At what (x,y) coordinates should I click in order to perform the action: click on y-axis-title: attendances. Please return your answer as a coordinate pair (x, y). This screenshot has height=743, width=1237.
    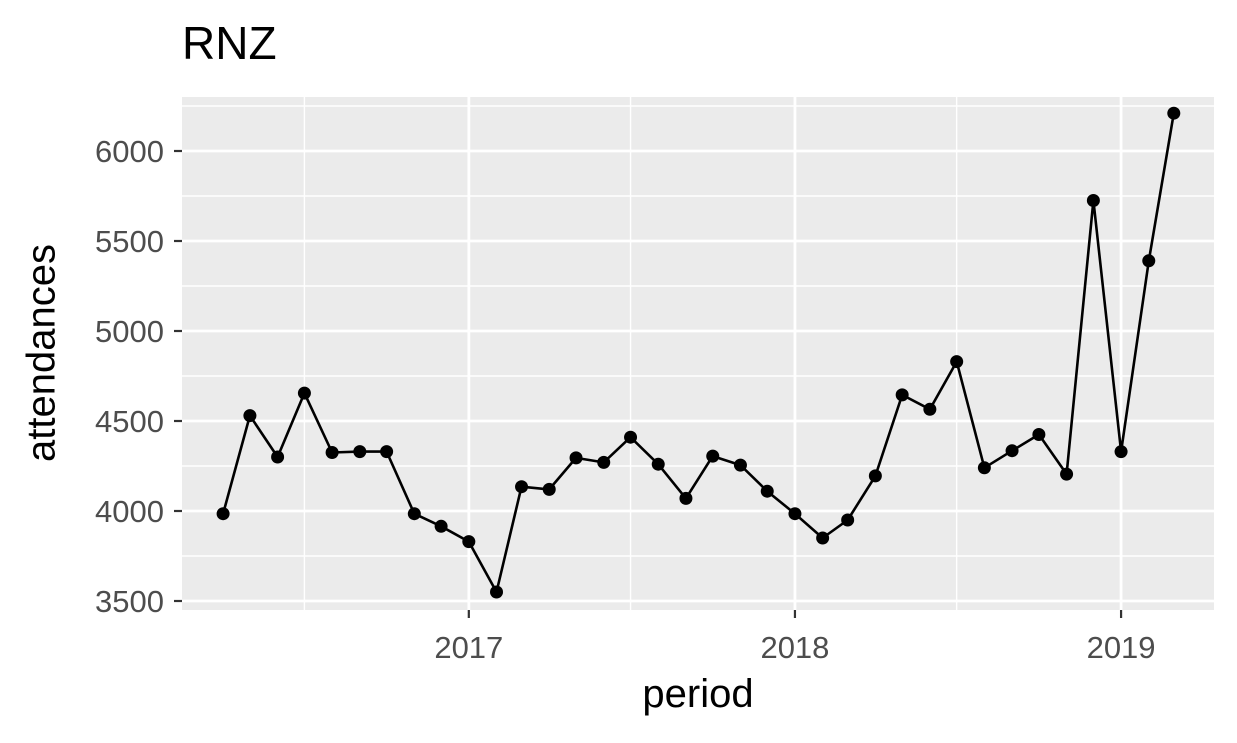
    Looking at the image, I should click on (41, 353).